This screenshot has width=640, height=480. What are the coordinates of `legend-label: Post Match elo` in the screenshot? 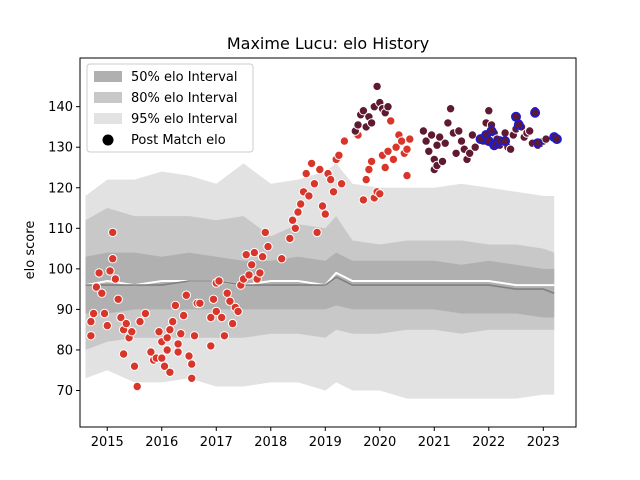 It's located at (178, 140).